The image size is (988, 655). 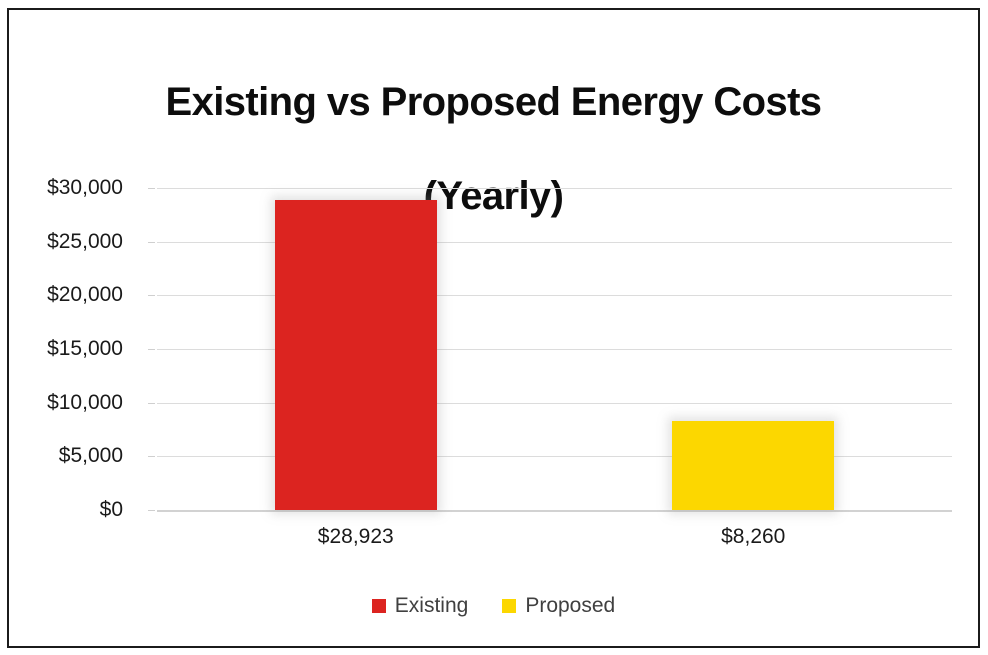 What do you see at coordinates (493, 196) in the screenshot?
I see `chart-title-line-2: (Yearly)` at bounding box center [493, 196].